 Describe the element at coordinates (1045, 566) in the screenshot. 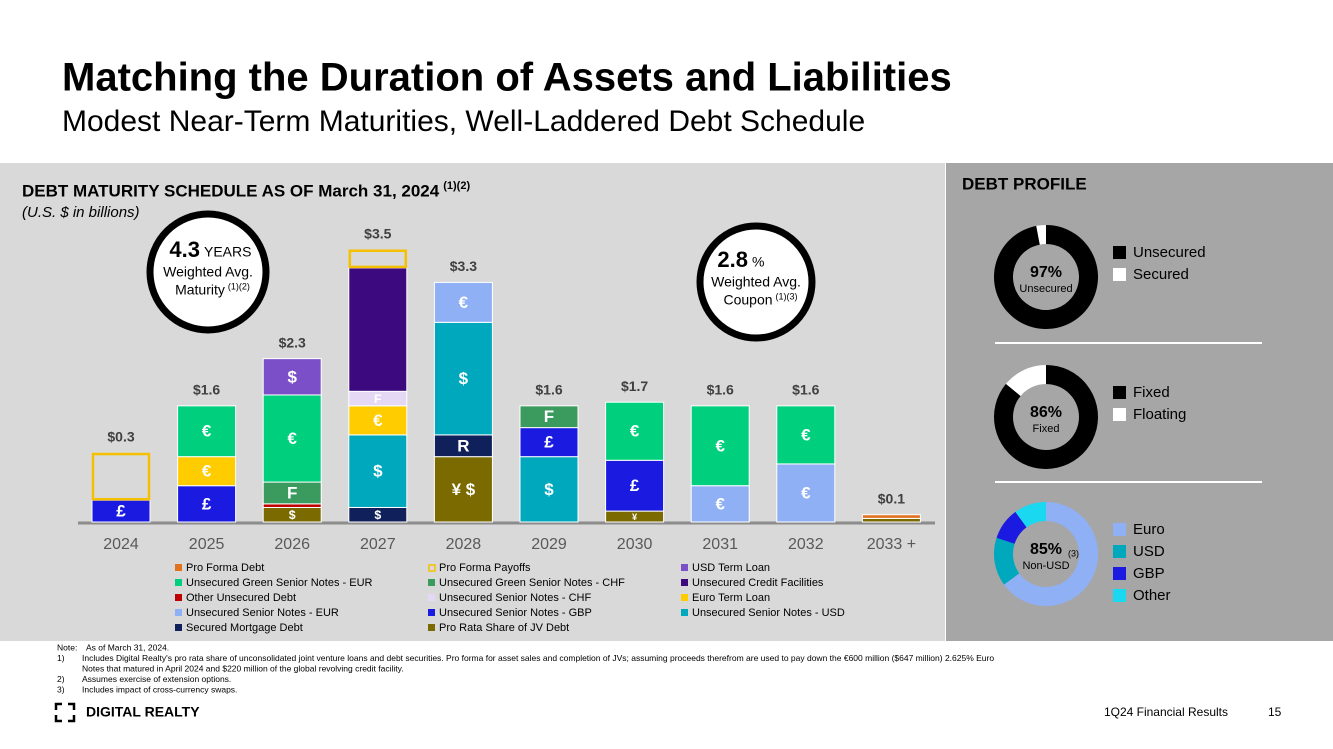

I see `donut-center-sub: Non-USD` at that location.